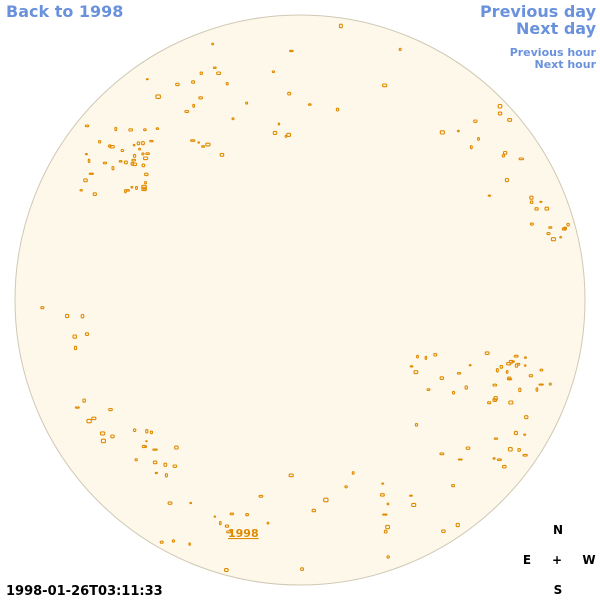 The width and height of the screenshot is (600, 600). I want to click on next-hour-link: Next hour, so click(566, 64).